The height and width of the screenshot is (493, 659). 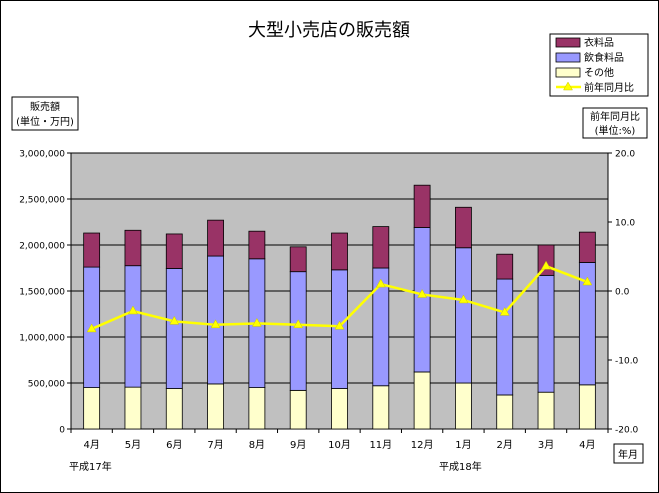 I want to click on legend-label: 飲食料品, so click(x=604, y=57).